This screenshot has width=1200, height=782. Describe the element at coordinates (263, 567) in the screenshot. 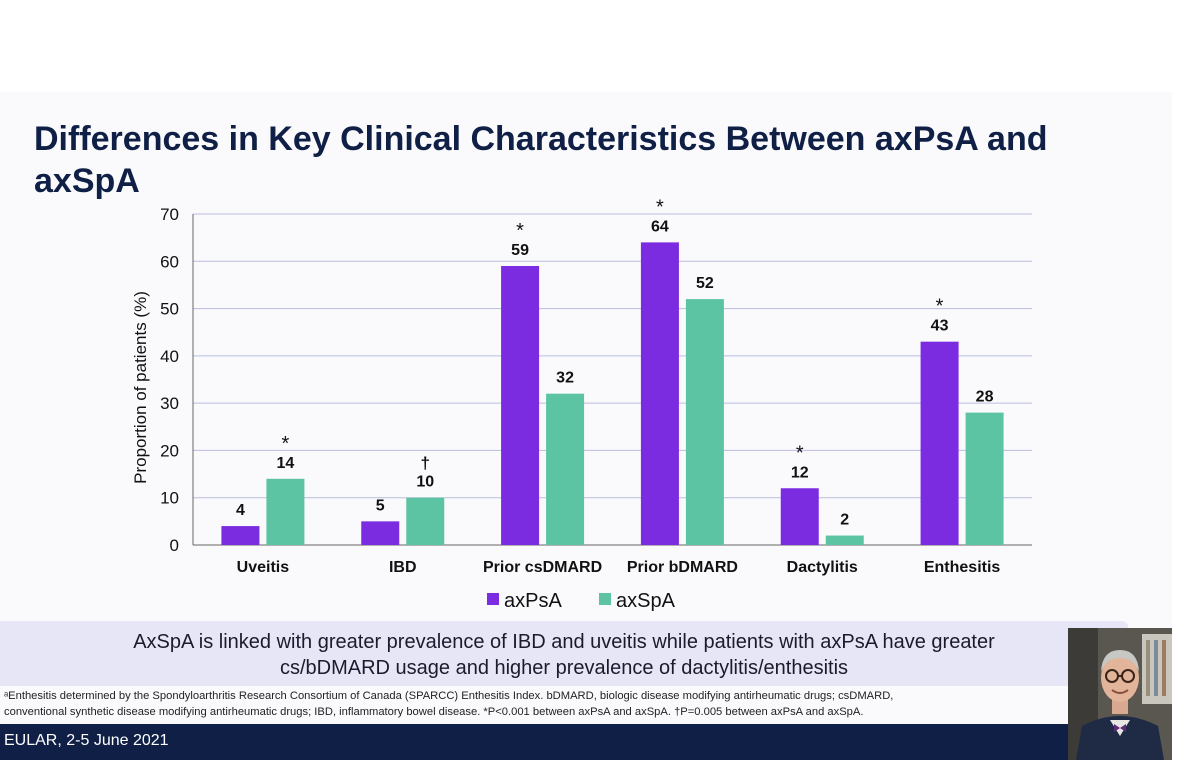

I see `x-category-label: Uveitis` at that location.